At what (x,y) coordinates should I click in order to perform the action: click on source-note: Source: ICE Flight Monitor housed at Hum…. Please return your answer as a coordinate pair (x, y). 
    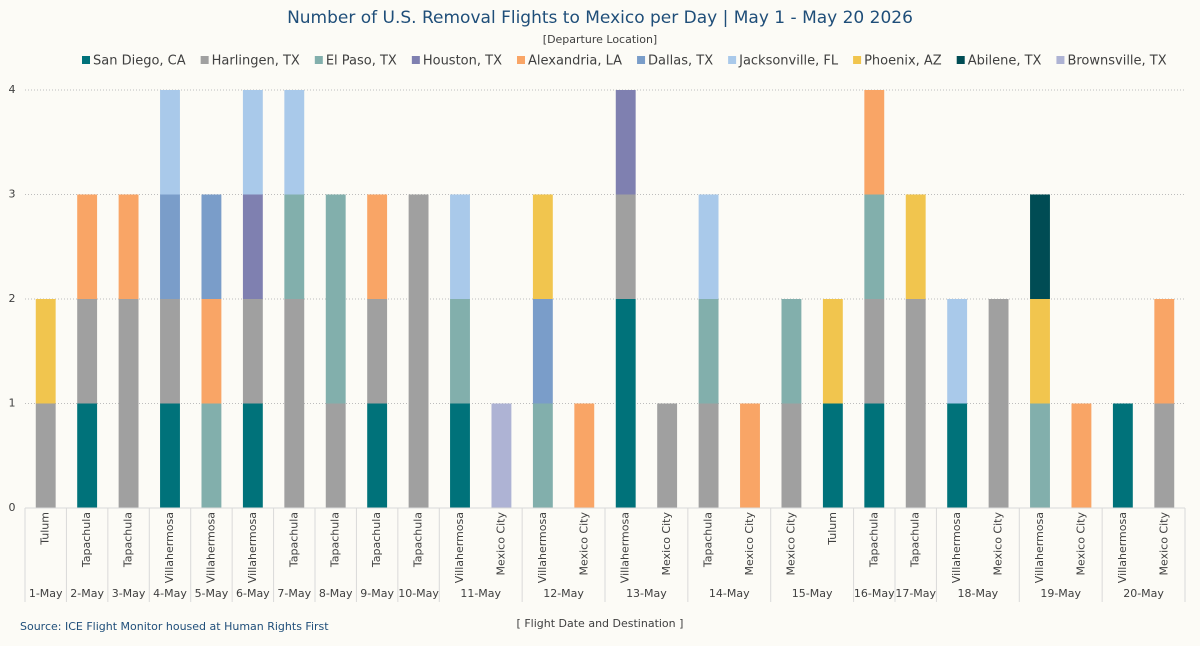
    Looking at the image, I should click on (174, 626).